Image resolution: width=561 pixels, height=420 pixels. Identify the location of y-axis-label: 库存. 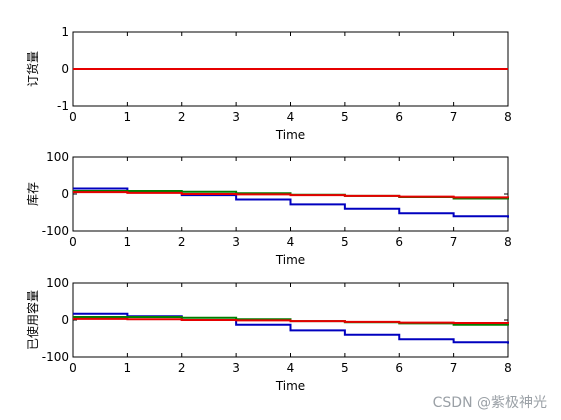
(32, 194).